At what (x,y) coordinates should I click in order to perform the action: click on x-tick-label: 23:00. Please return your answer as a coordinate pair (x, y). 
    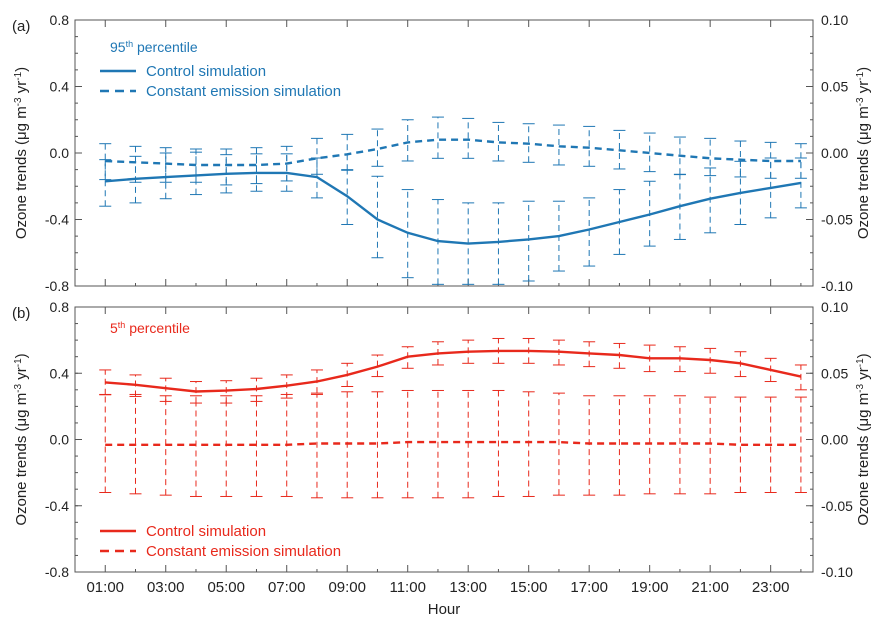
    Looking at the image, I should click on (771, 587).